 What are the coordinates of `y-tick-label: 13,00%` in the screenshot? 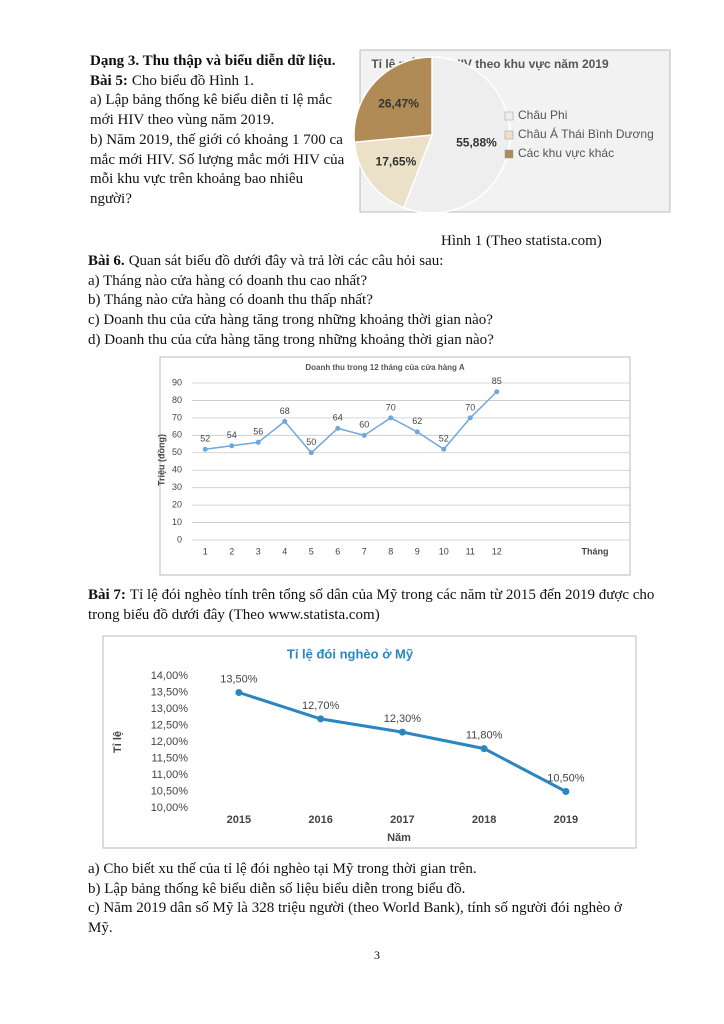 It's located at (170, 709).